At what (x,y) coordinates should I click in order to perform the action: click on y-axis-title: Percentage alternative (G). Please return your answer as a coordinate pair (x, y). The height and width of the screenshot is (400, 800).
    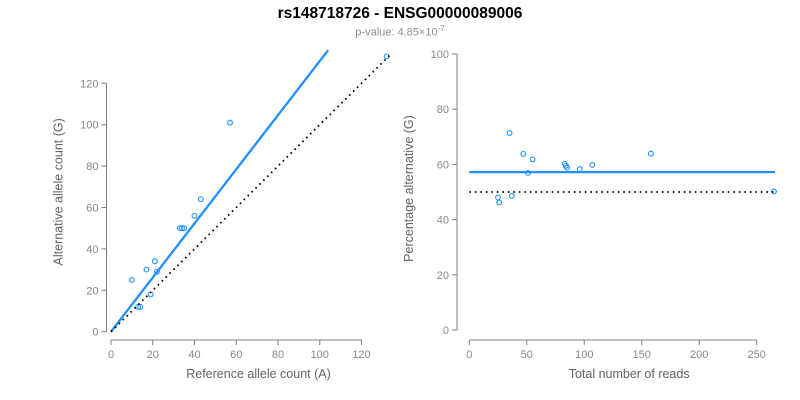
    Looking at the image, I should click on (409, 188).